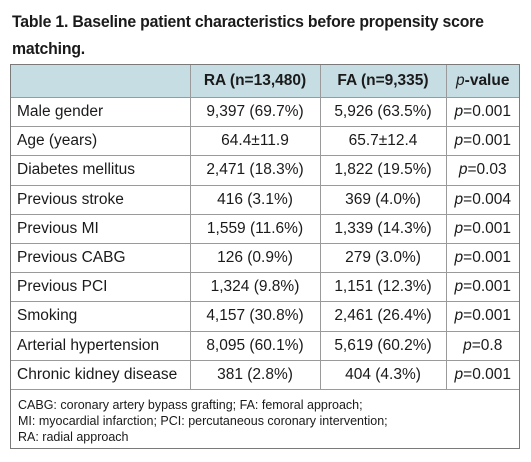 The image size is (531, 462). What do you see at coordinates (100, 316) in the screenshot?
I see `row-label: Smoking` at bounding box center [100, 316].